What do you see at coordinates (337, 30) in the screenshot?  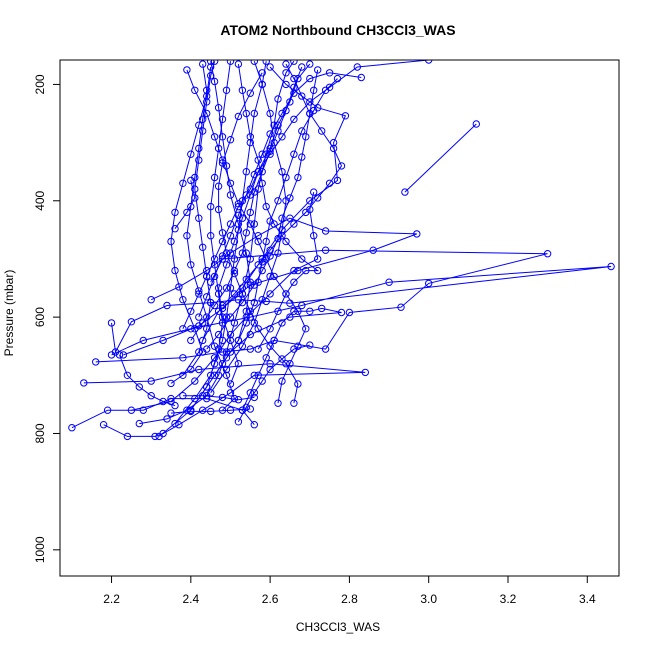 I see `chart-title: ATOM2 Northbound CH3CCl3_WAS` at bounding box center [337, 30].